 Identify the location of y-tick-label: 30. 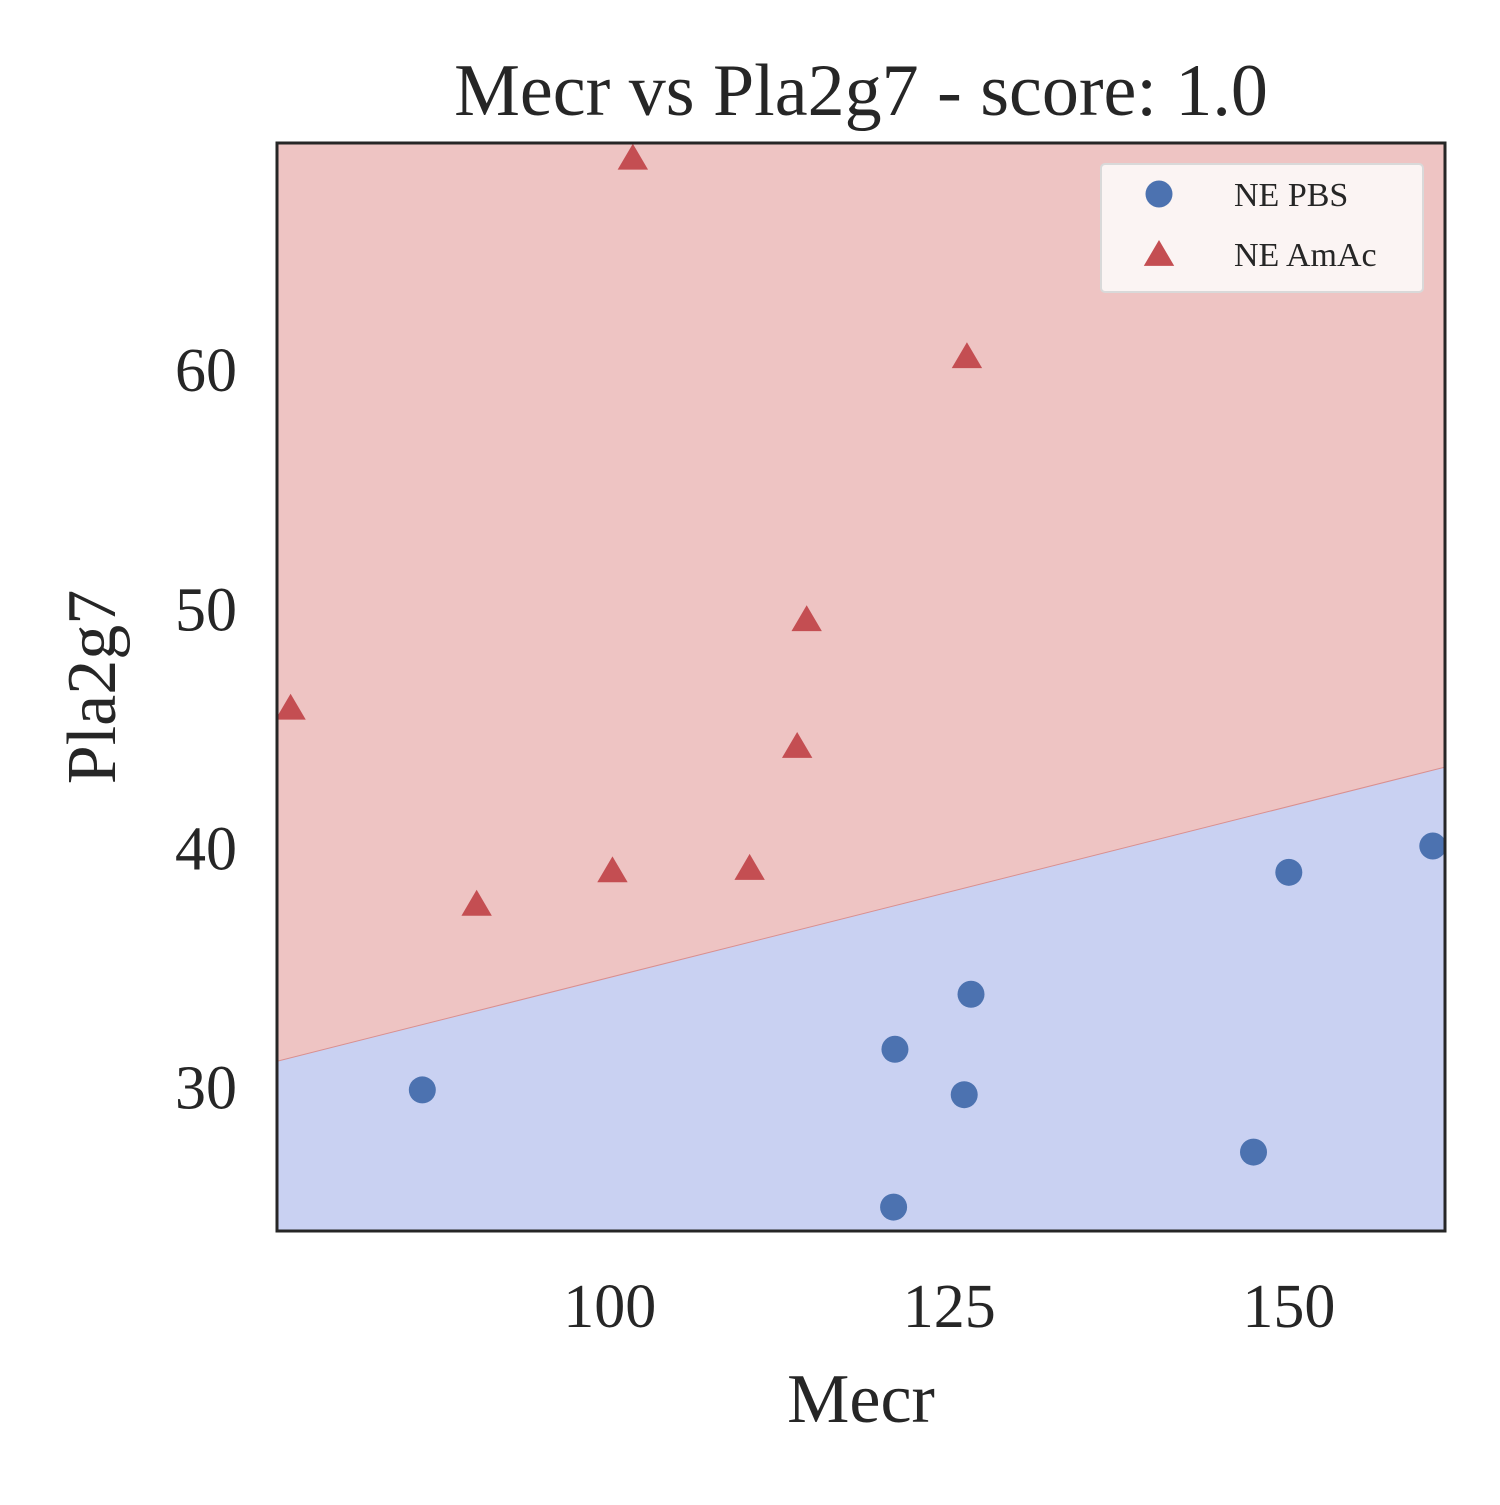
(206, 1089).